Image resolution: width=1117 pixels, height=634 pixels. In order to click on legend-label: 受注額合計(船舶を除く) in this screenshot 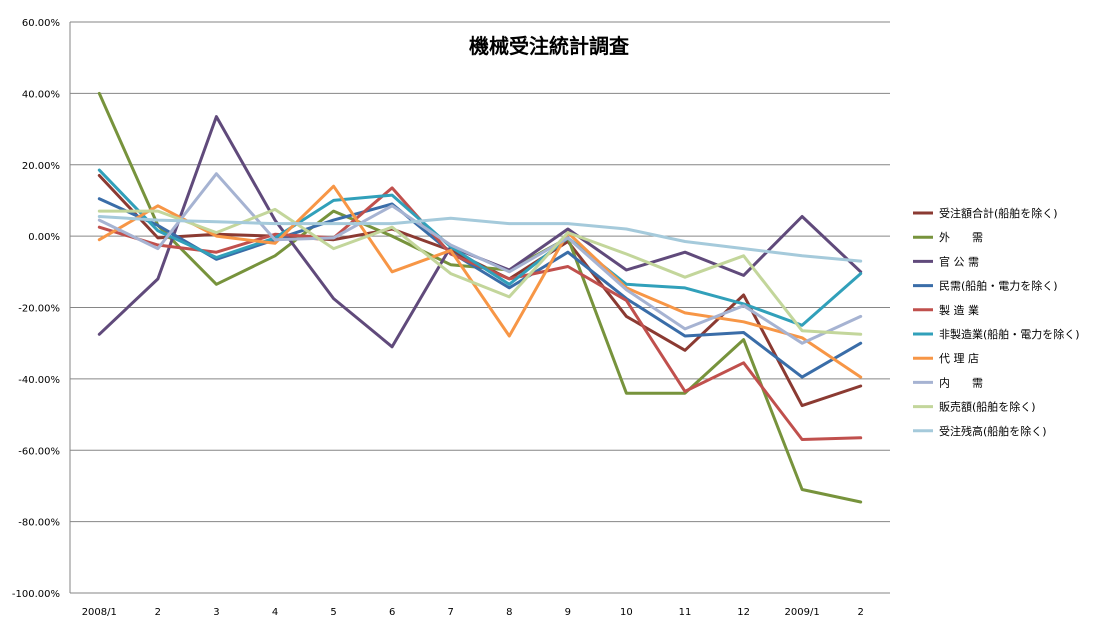, I will do `click(998, 213)`.